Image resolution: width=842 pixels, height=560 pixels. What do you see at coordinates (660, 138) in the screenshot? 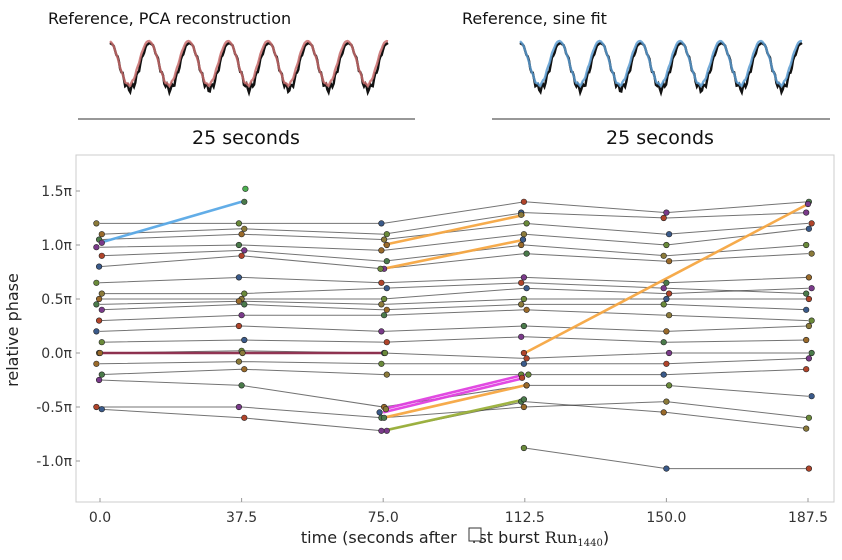
I see `scale-label: 25 seconds` at bounding box center [660, 138].